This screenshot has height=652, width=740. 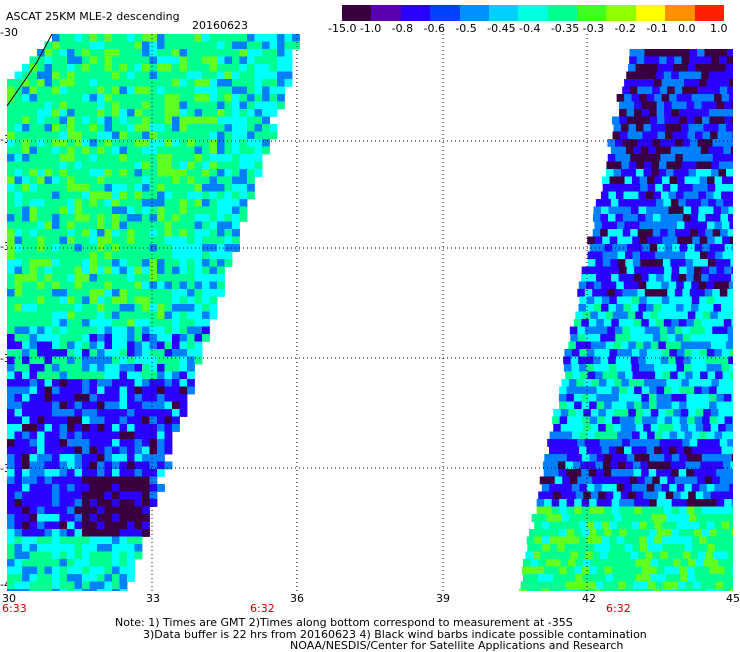 I want to click on colorbar-segment, so click(x=621, y=13).